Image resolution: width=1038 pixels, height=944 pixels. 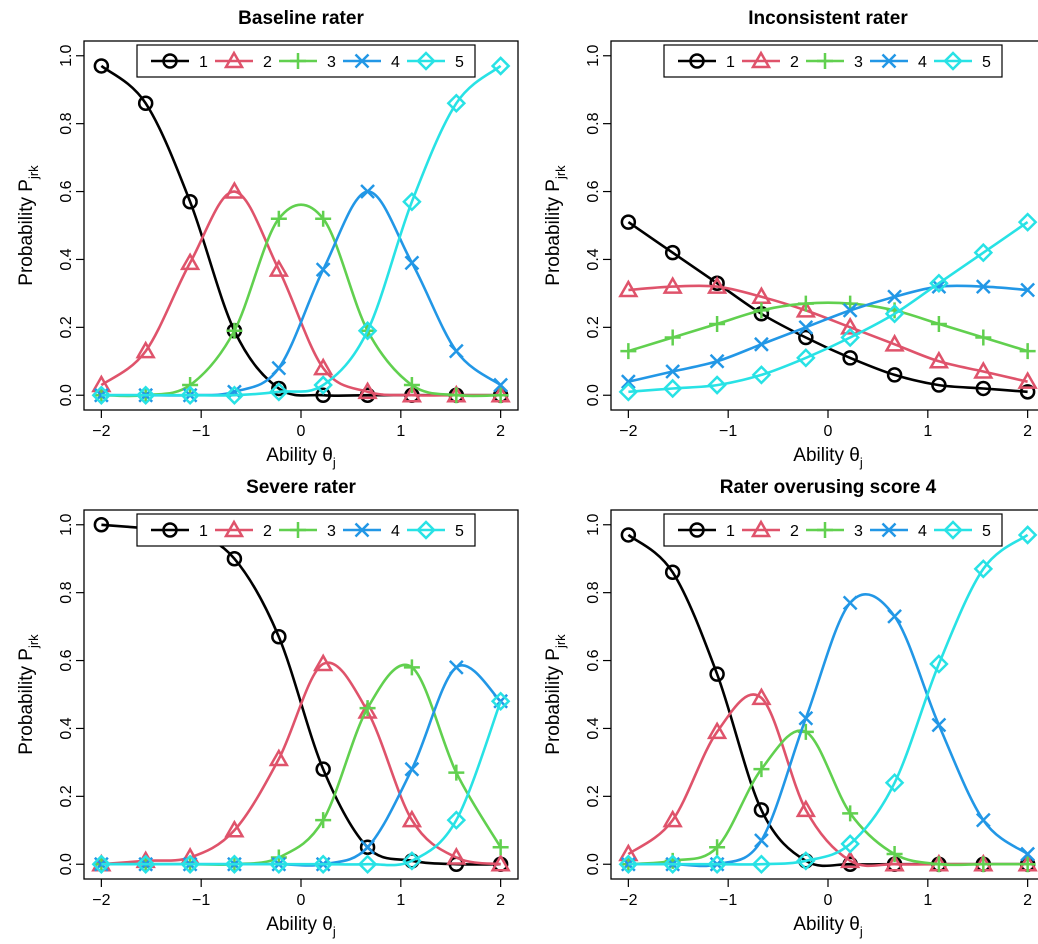 I want to click on chart-title: Baseline rater, so click(x=301, y=18).